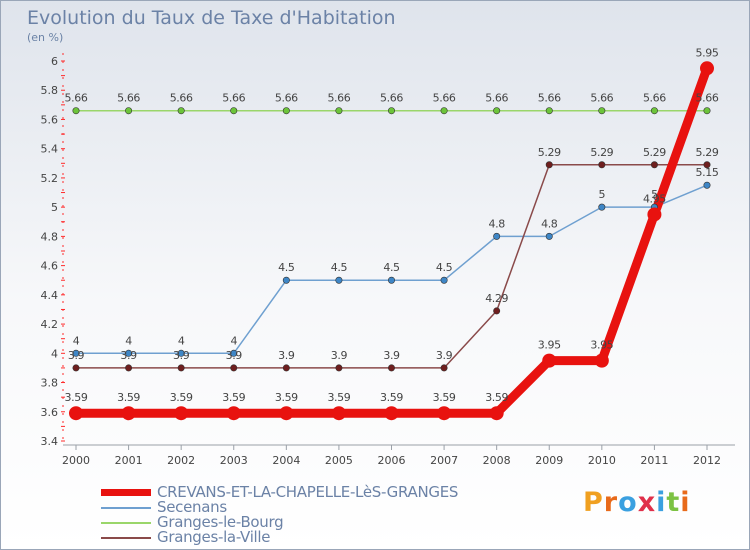 This screenshot has height=550, width=750. I want to click on y-tick-label: 5.6, so click(50, 119).